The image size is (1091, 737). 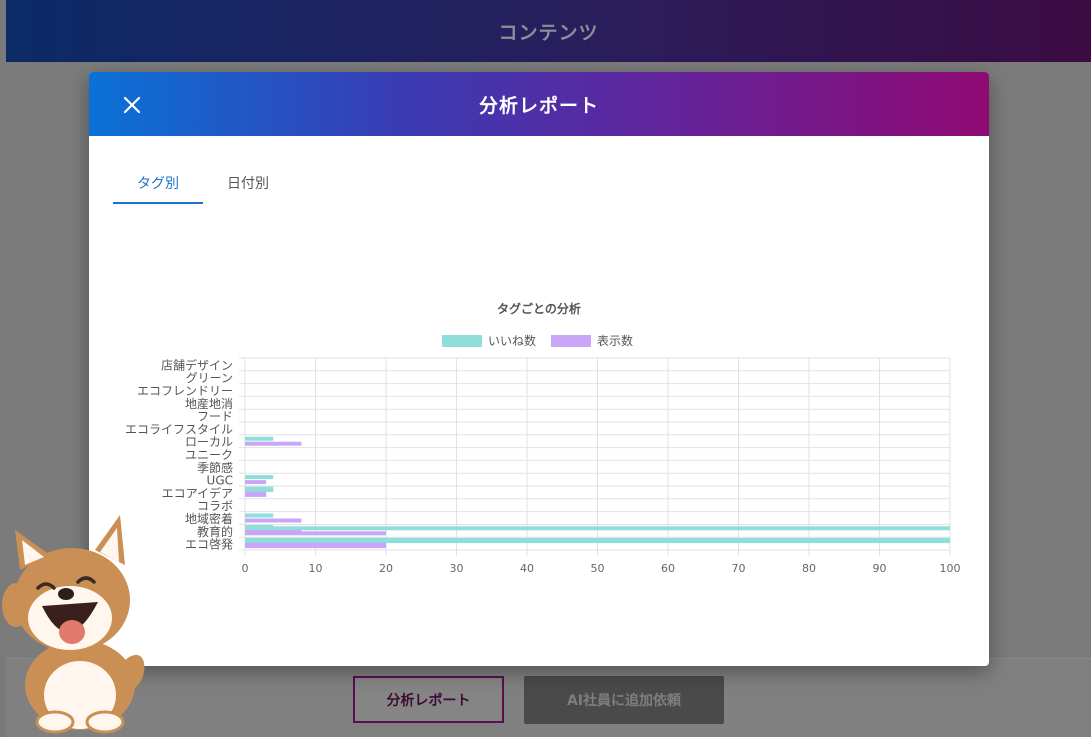 What do you see at coordinates (179, 429) in the screenshot?
I see `y-tick-label: エコライフスタイル` at bounding box center [179, 429].